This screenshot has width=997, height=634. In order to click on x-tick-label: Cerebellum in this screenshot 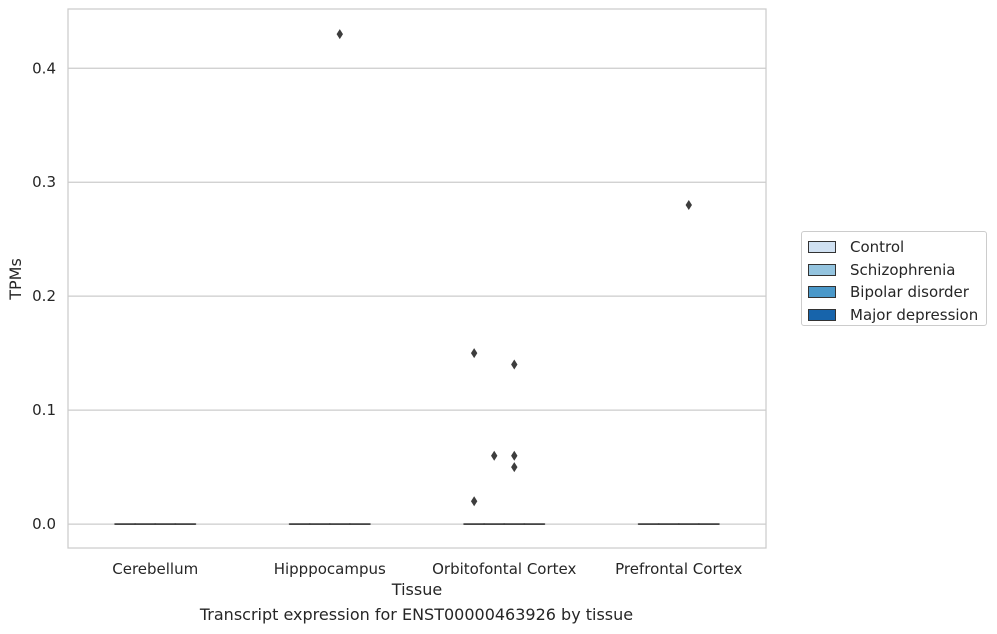, I will do `click(155, 569)`.